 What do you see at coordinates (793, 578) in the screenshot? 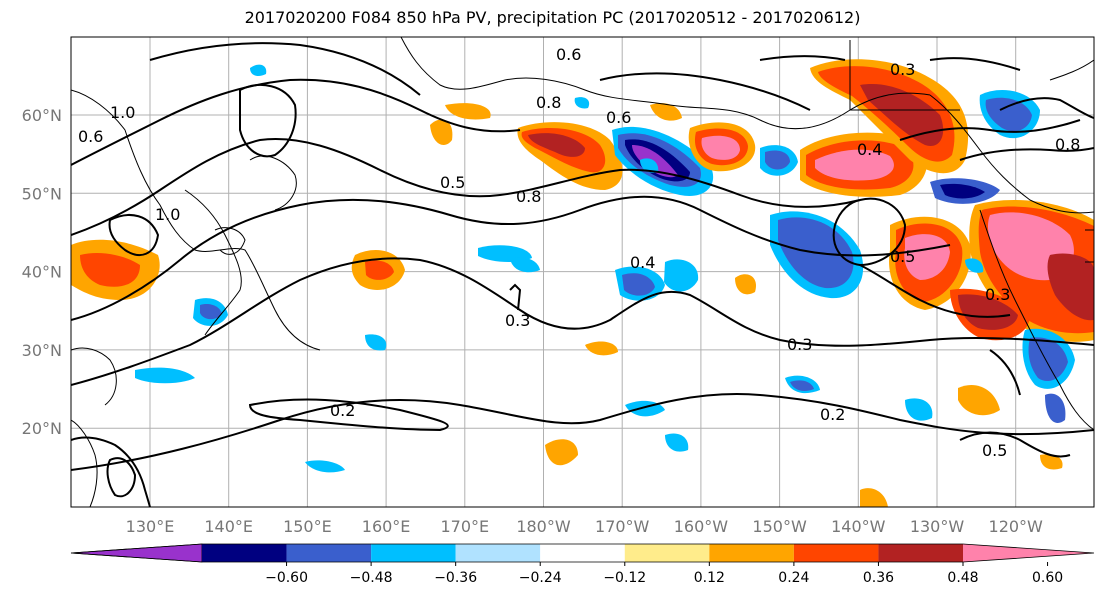
I see `colorbar-label: 0.24` at bounding box center [793, 578].